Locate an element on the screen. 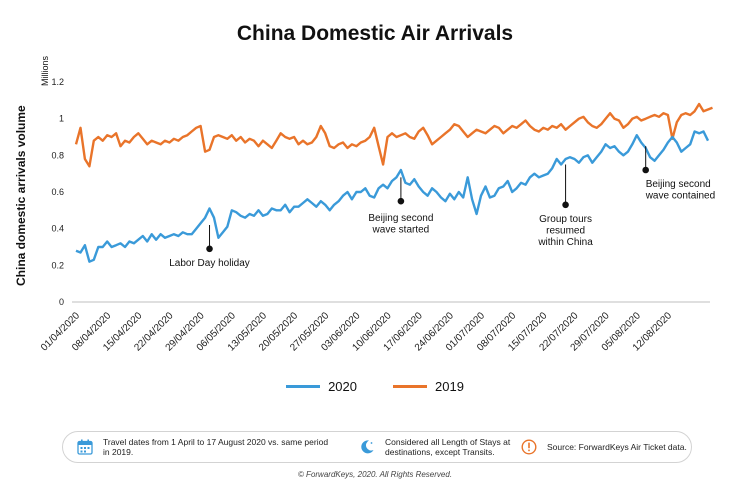 This screenshot has width=750, height=486. legend: 2020 2019 is located at coordinates (375, 386).